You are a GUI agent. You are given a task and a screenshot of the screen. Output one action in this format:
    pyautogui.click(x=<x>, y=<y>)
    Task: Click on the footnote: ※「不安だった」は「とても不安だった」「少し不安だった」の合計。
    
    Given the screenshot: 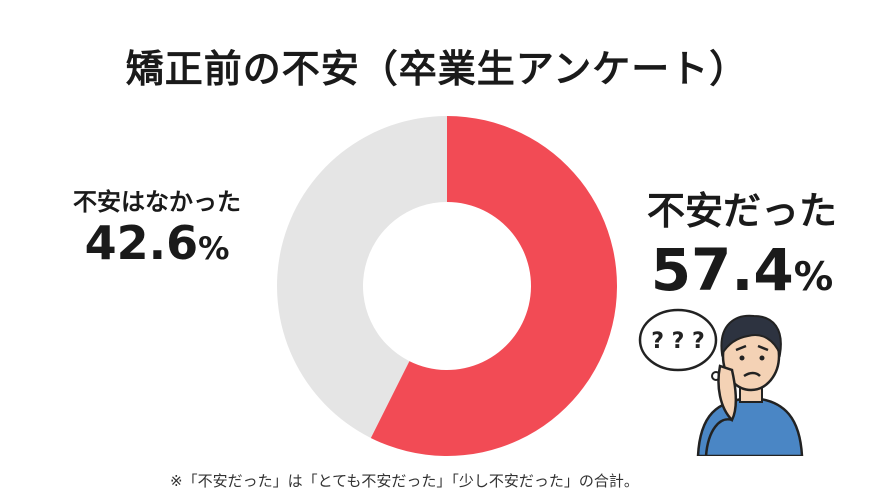 What is the action you would take?
    pyautogui.click(x=404, y=481)
    